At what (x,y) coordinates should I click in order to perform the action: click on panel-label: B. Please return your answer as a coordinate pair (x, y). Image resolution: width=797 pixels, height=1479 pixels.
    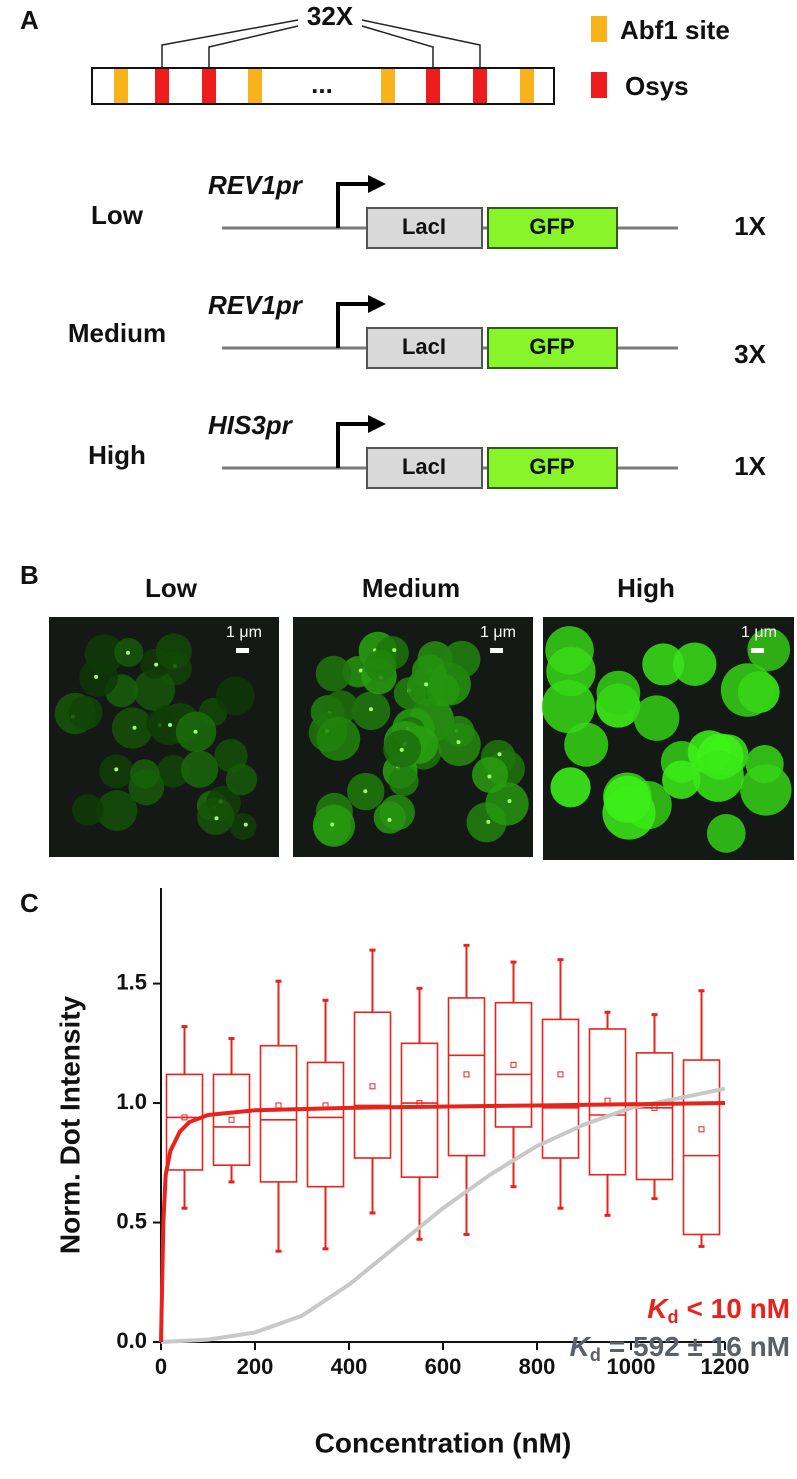
    Looking at the image, I should click on (29, 575).